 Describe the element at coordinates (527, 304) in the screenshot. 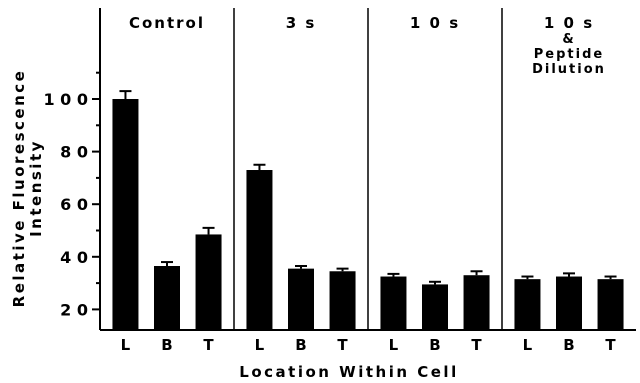

I see `bar-4-L` at that location.